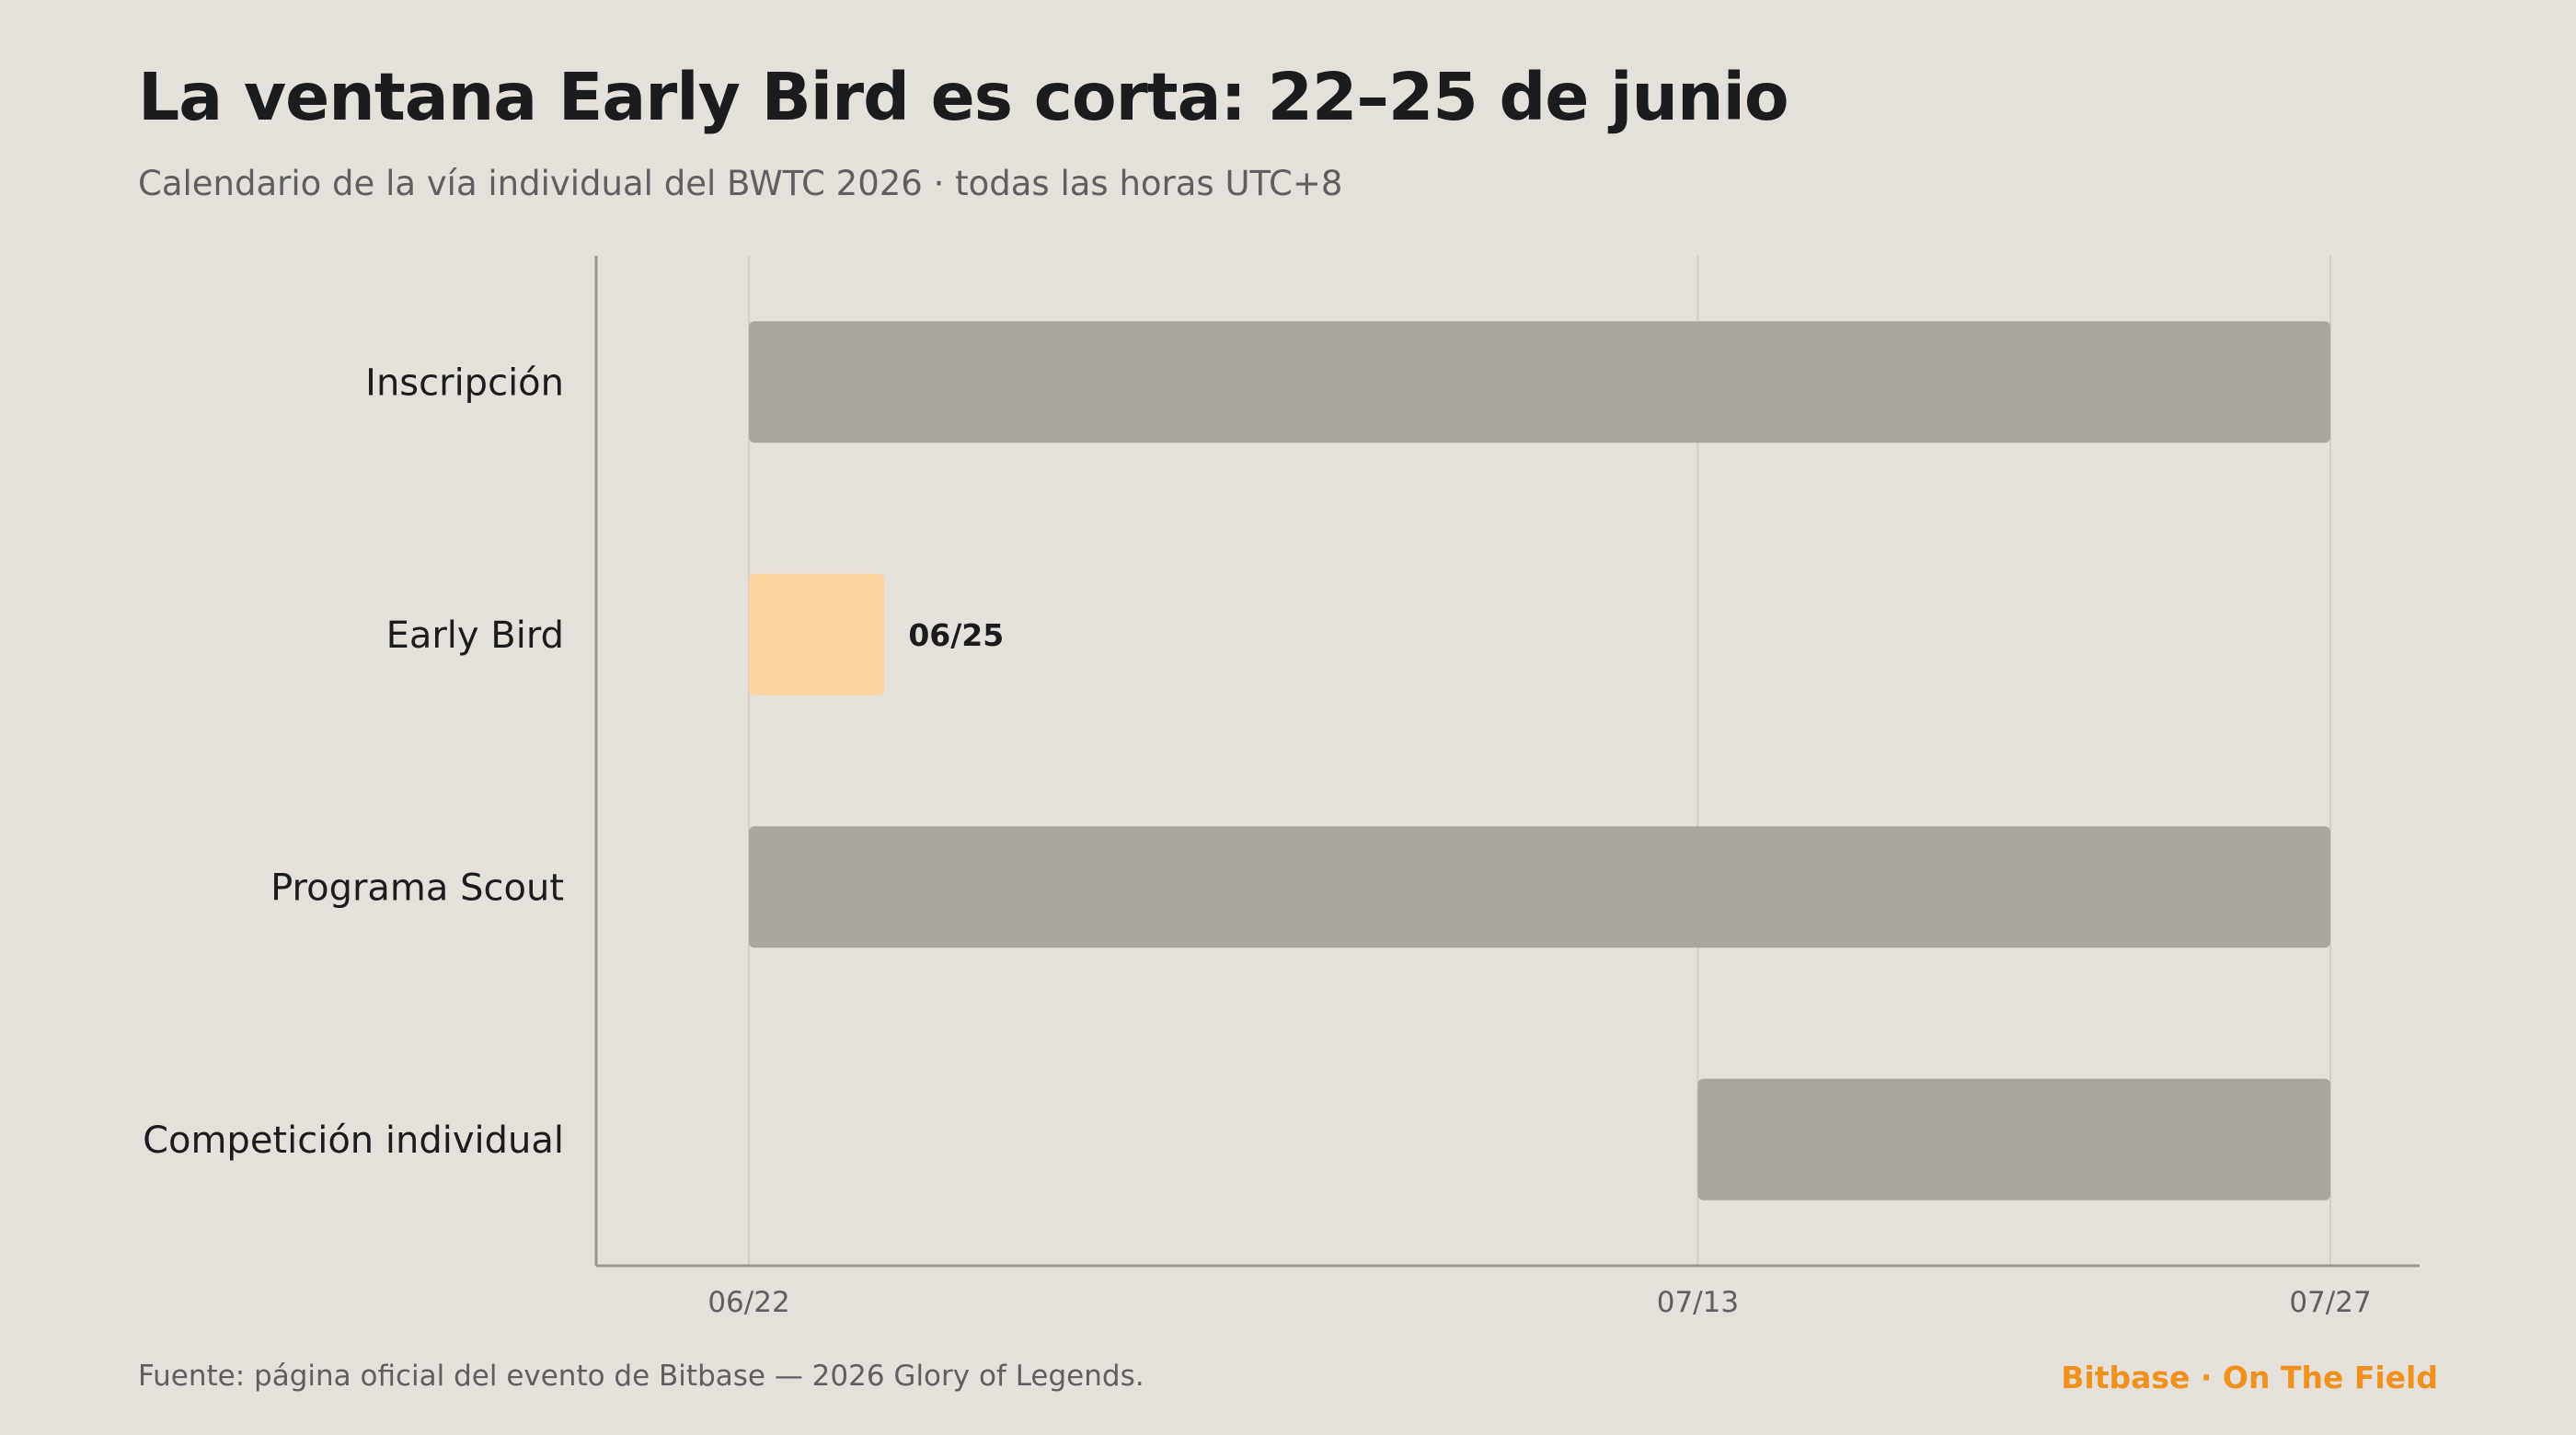 This screenshot has height=1435, width=2576. Describe the element at coordinates (2249, 1377) in the screenshot. I see `brand-label: Bitbase · On The Field` at that location.